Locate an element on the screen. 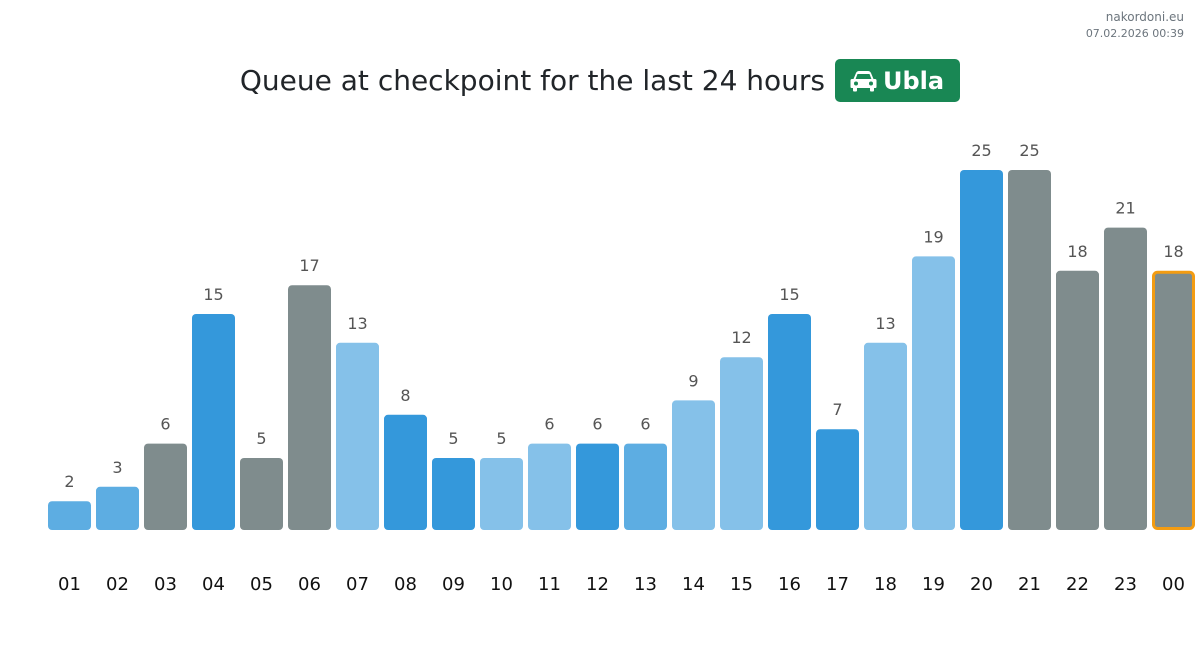  tick-label-22: 22 is located at coordinates (1077, 584).